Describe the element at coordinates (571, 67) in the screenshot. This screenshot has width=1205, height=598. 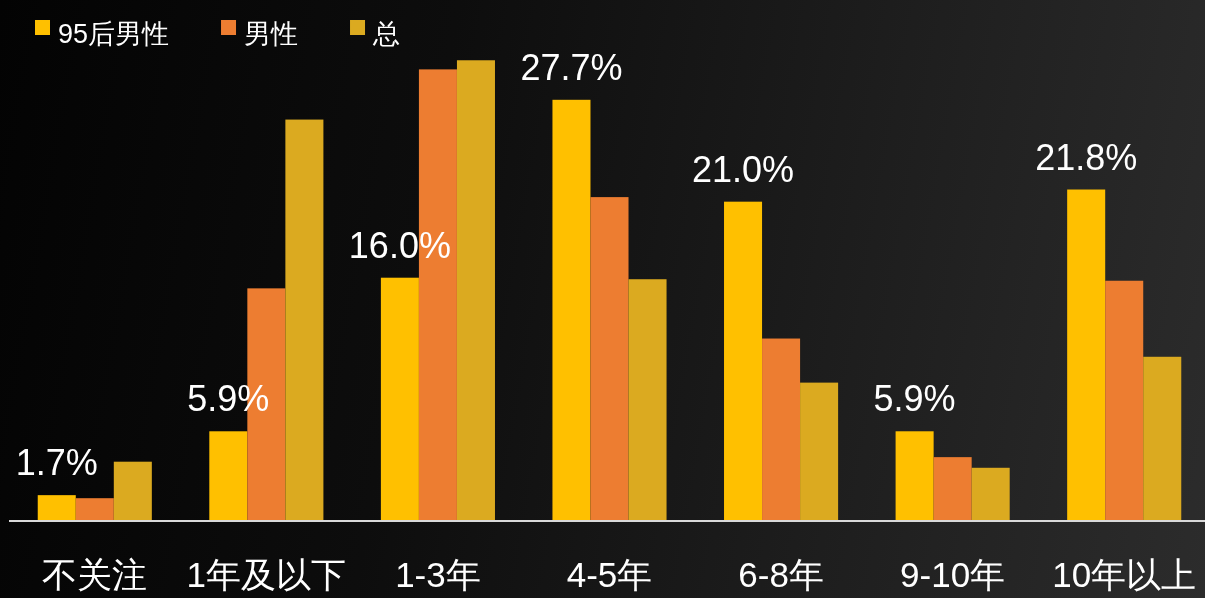
I see `data-label: 27.7%` at that location.